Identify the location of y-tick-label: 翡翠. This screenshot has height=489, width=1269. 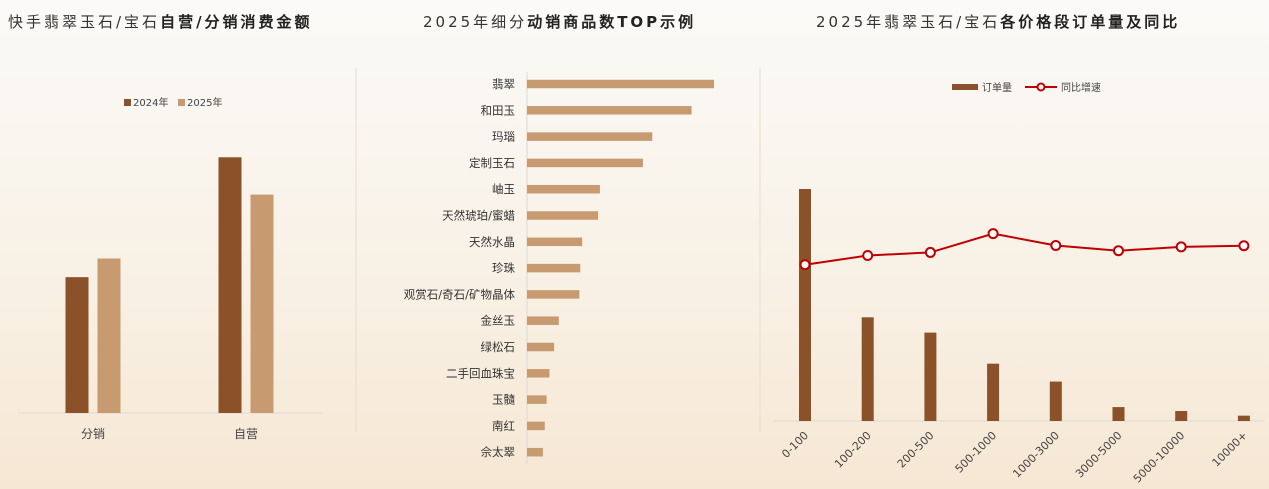
(503, 84).